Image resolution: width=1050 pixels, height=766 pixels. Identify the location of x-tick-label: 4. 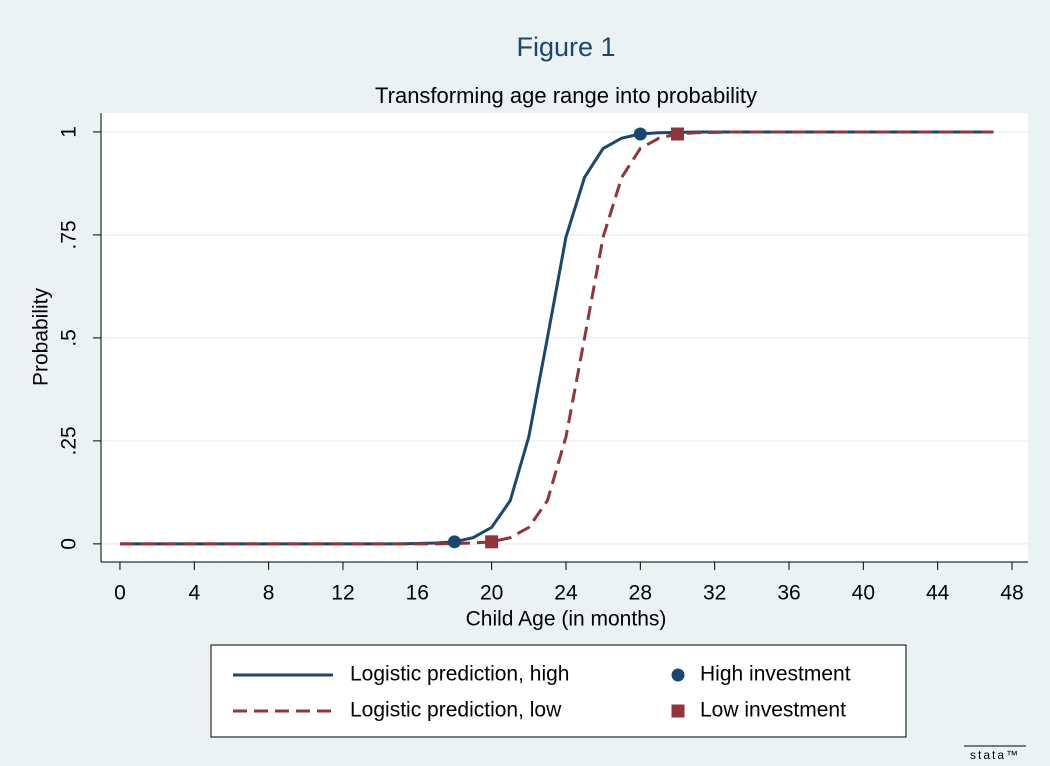
(194, 593).